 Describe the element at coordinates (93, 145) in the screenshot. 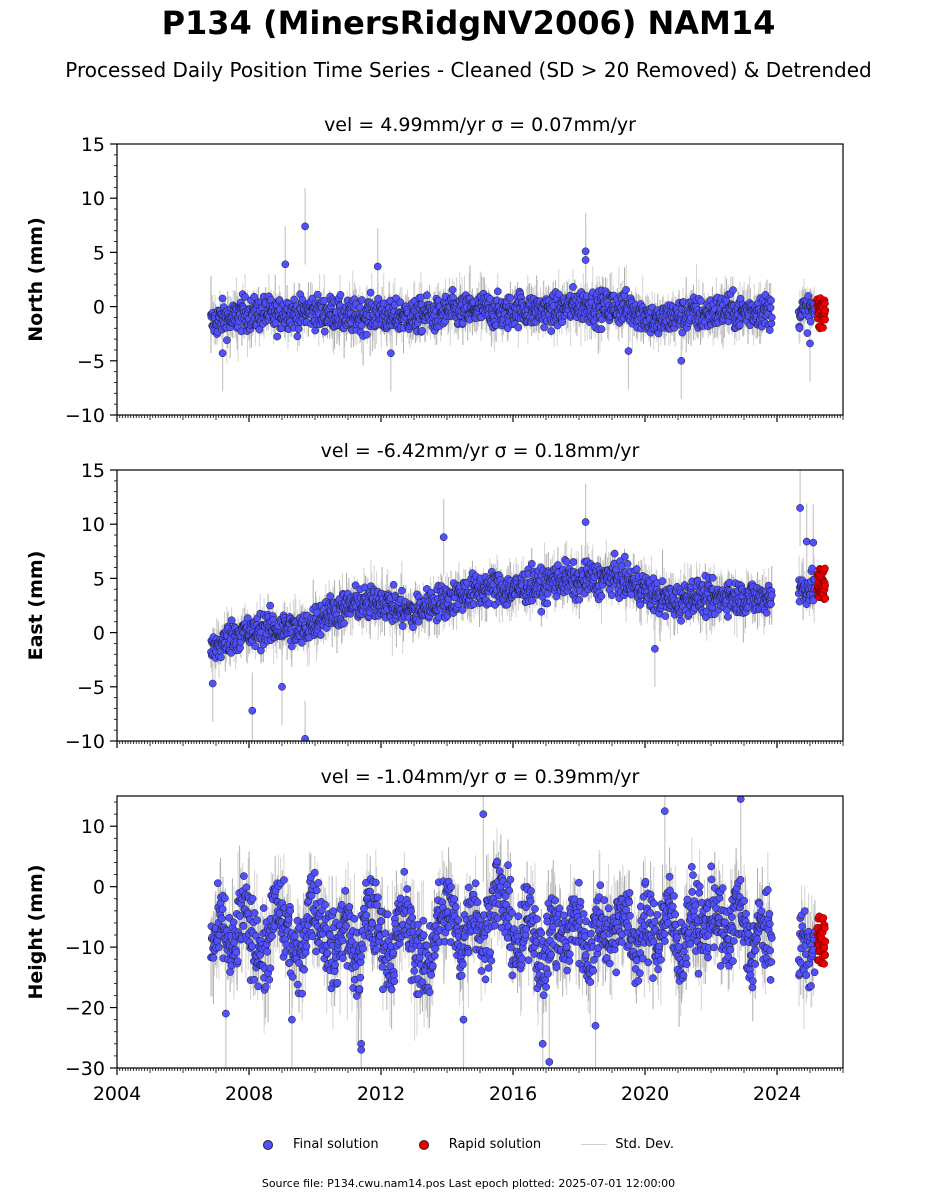

I see `y-tick-label: 15` at that location.